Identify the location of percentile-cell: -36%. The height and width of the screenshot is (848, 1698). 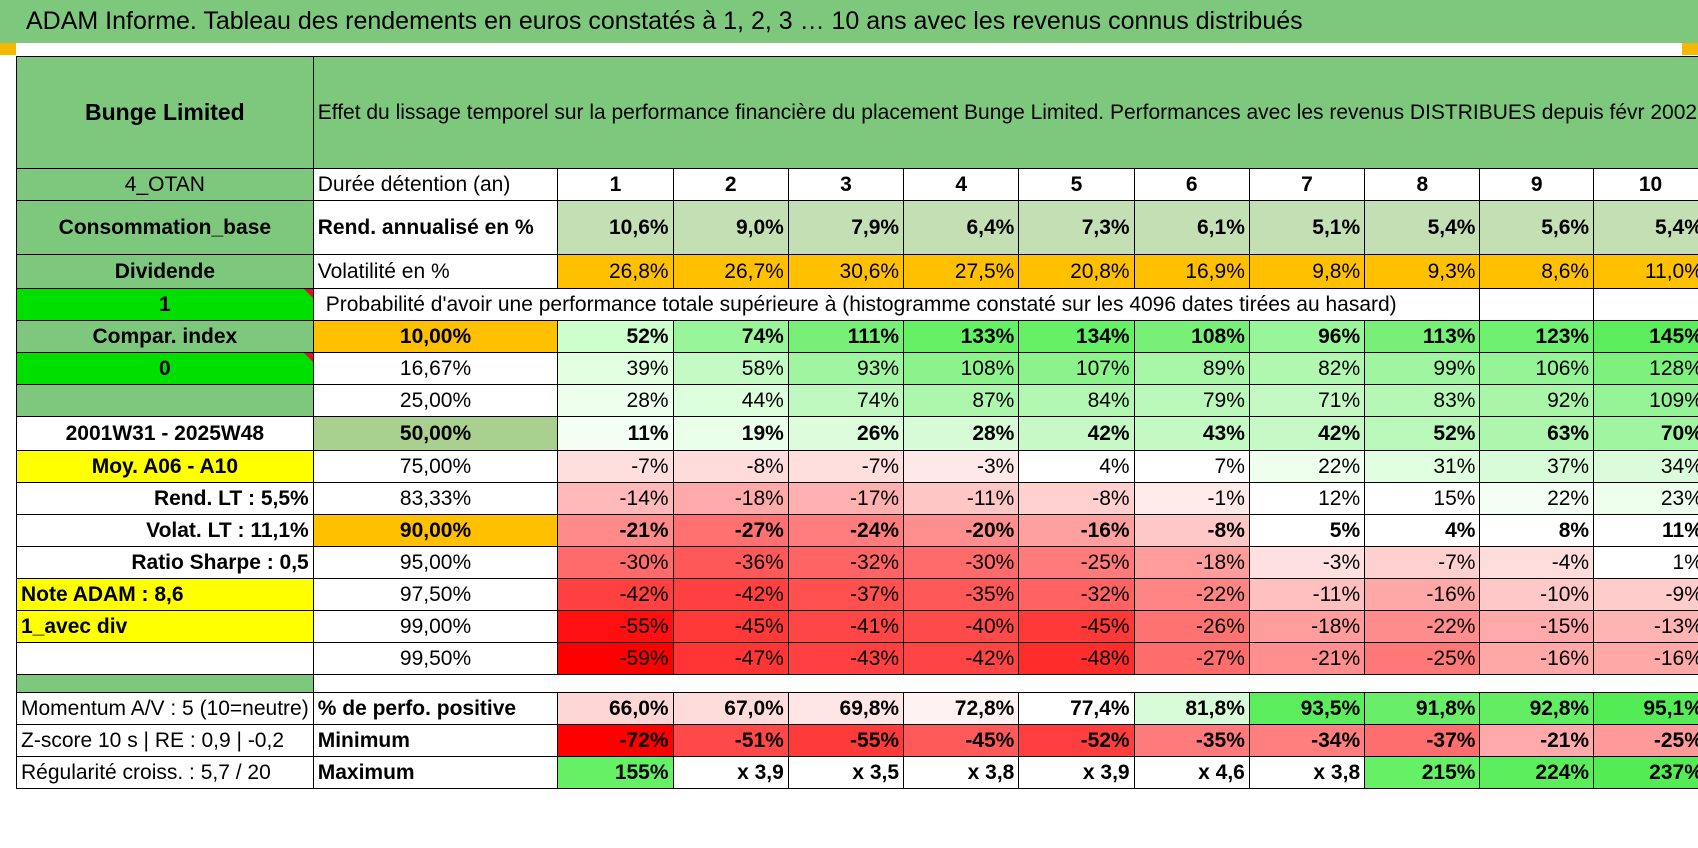
(730, 562).